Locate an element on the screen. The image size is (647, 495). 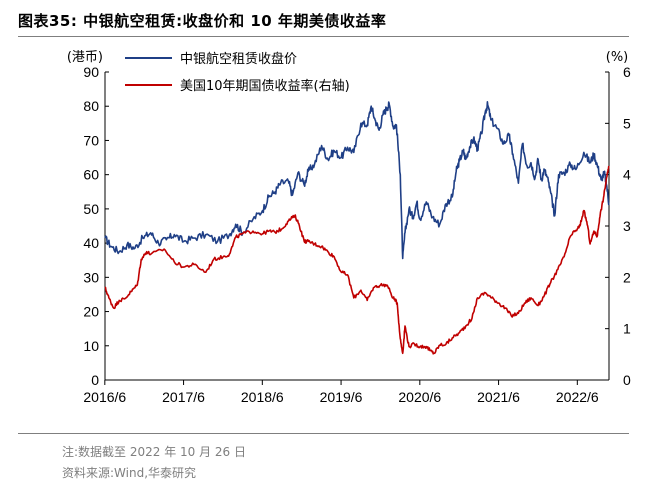
y-right-tick-label: 2 is located at coordinates (627, 277).